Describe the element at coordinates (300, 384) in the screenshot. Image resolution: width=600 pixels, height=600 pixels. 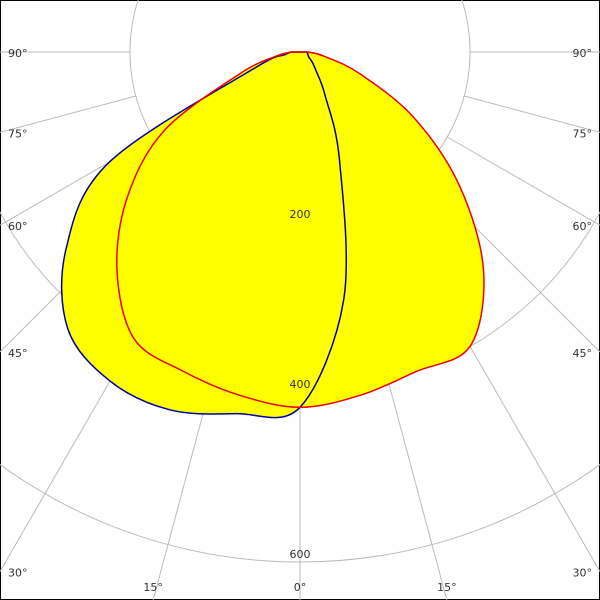
I see `r-tick-label: 400` at that location.